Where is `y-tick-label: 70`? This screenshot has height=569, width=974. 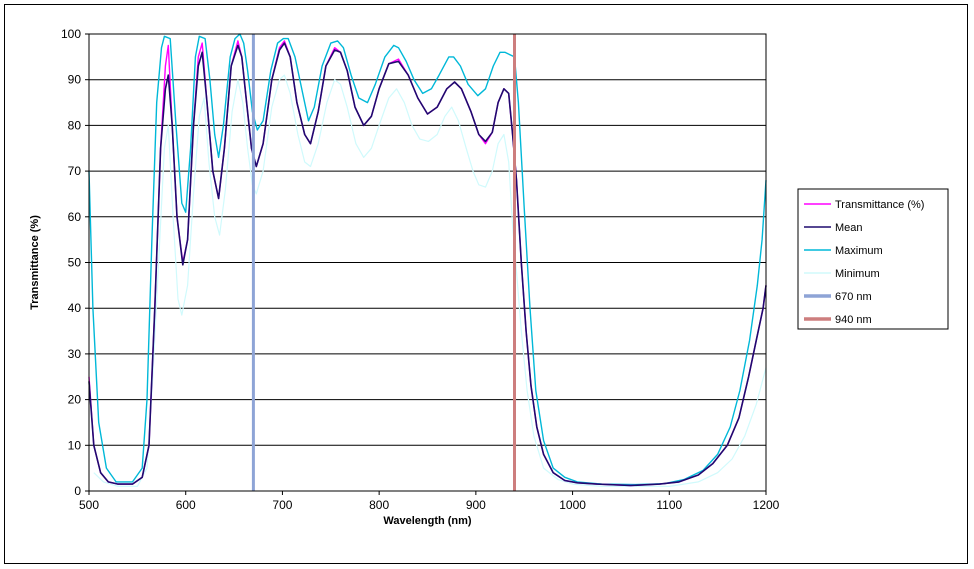
y-tick-label: 70 is located at coordinates (75, 171).